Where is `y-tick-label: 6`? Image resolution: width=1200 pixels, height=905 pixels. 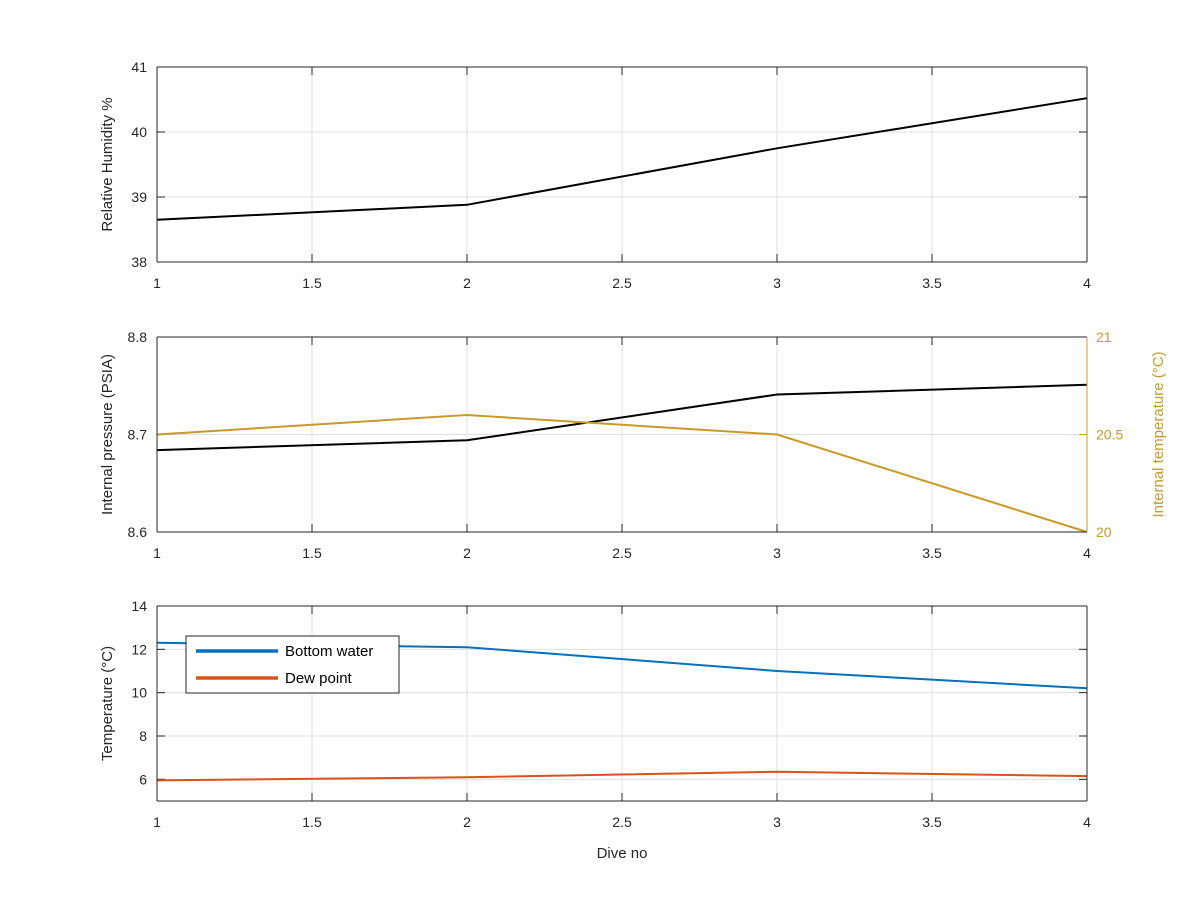 y-tick-label: 6 is located at coordinates (143, 779).